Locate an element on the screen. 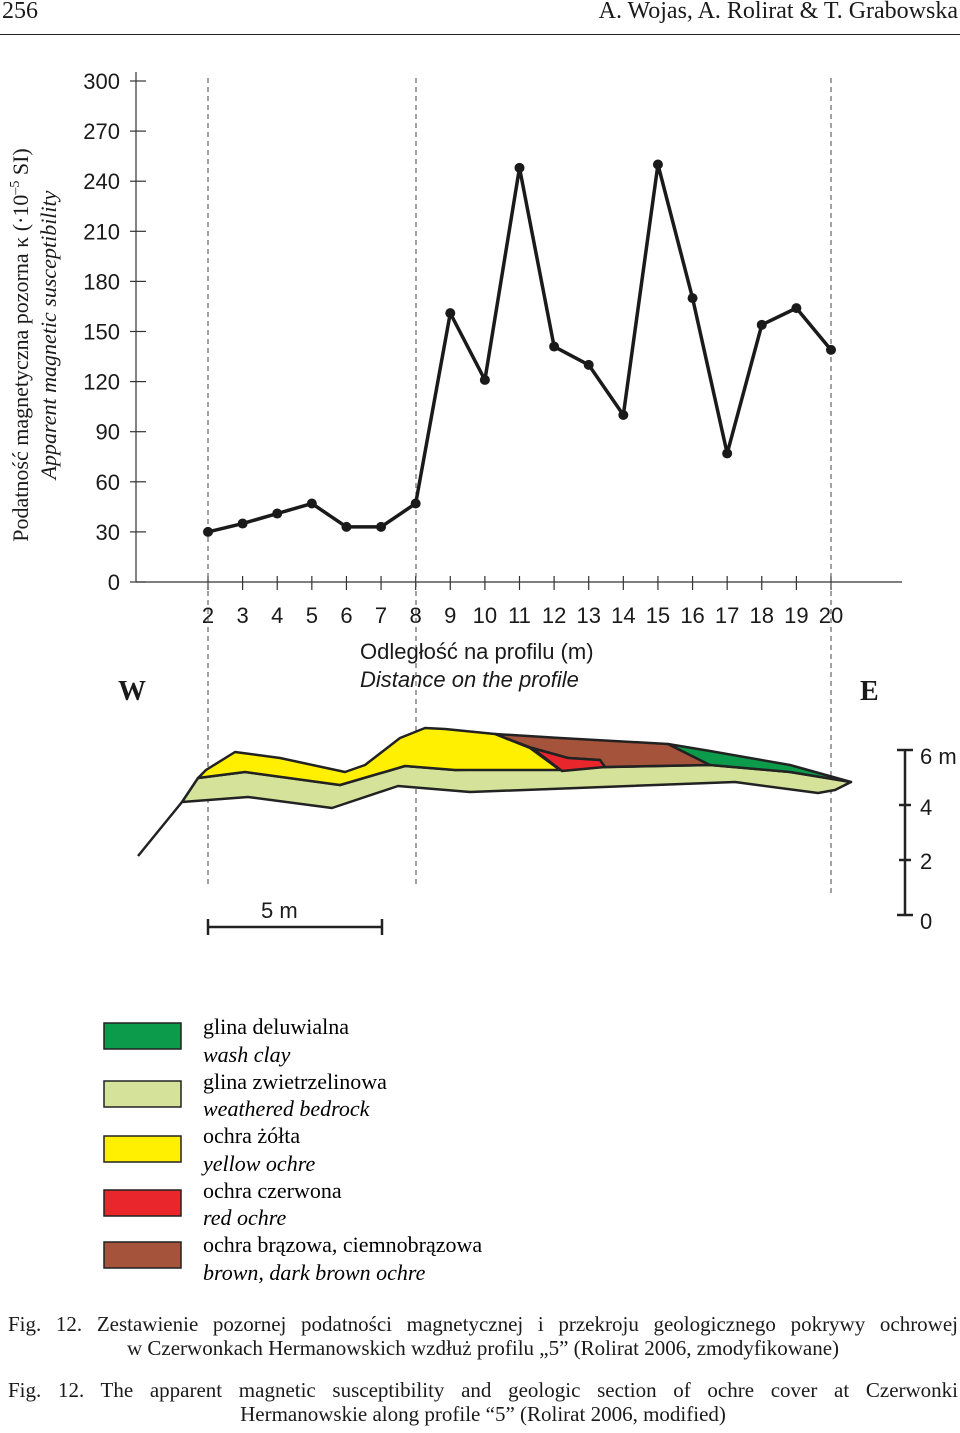  legend-label-en: wash clay is located at coordinates (247, 1054).